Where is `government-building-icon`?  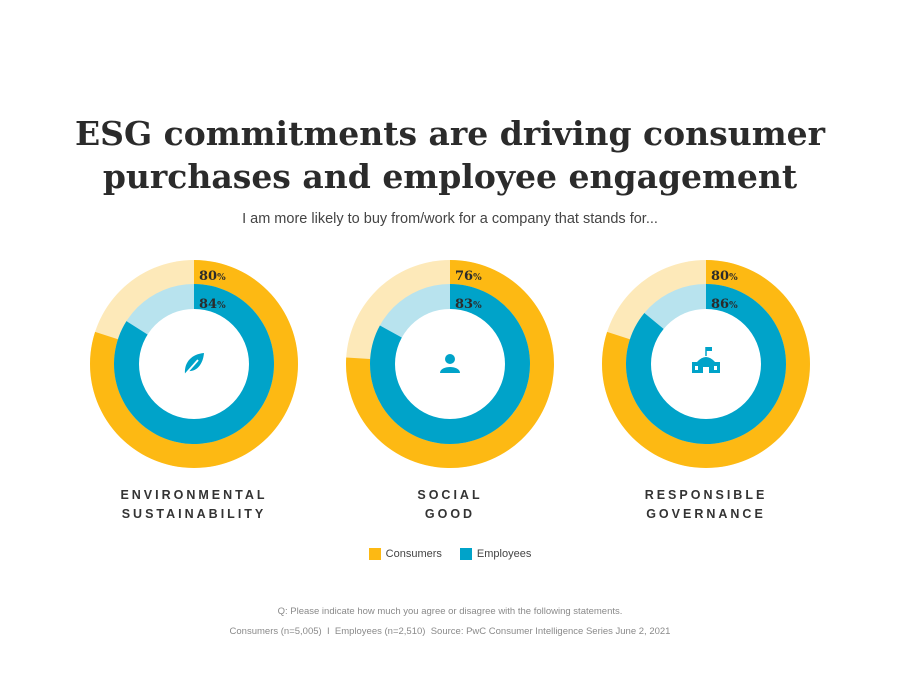
government-building-icon is located at coordinates (706, 360).